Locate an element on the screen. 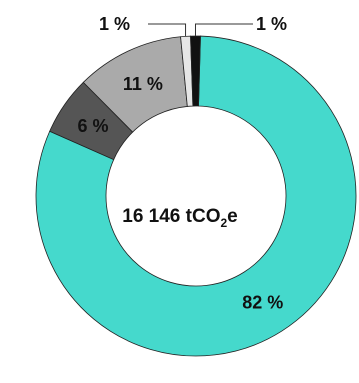  leader-lines is located at coordinates (200, 30).